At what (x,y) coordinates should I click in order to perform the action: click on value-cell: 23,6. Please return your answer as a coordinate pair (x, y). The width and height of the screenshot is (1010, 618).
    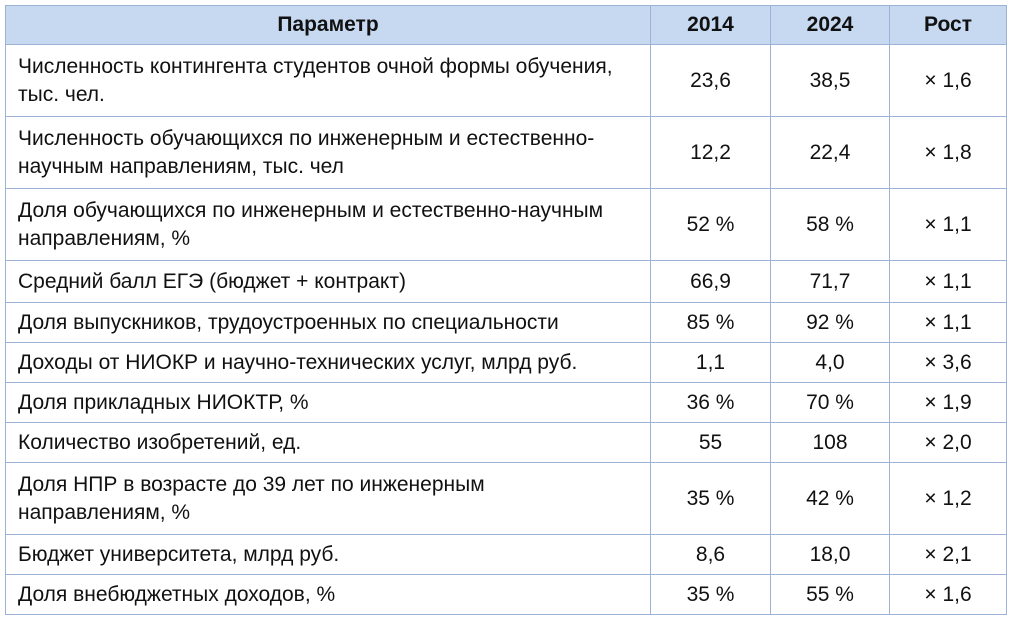
    Looking at the image, I should click on (710, 80).